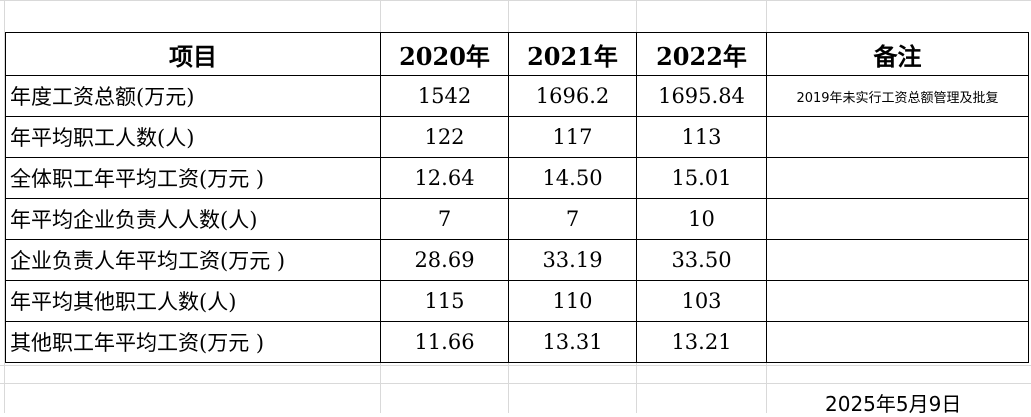 The image size is (1031, 417). What do you see at coordinates (572, 342) in the screenshot?
I see `cell-2021: 13.31` at bounding box center [572, 342].